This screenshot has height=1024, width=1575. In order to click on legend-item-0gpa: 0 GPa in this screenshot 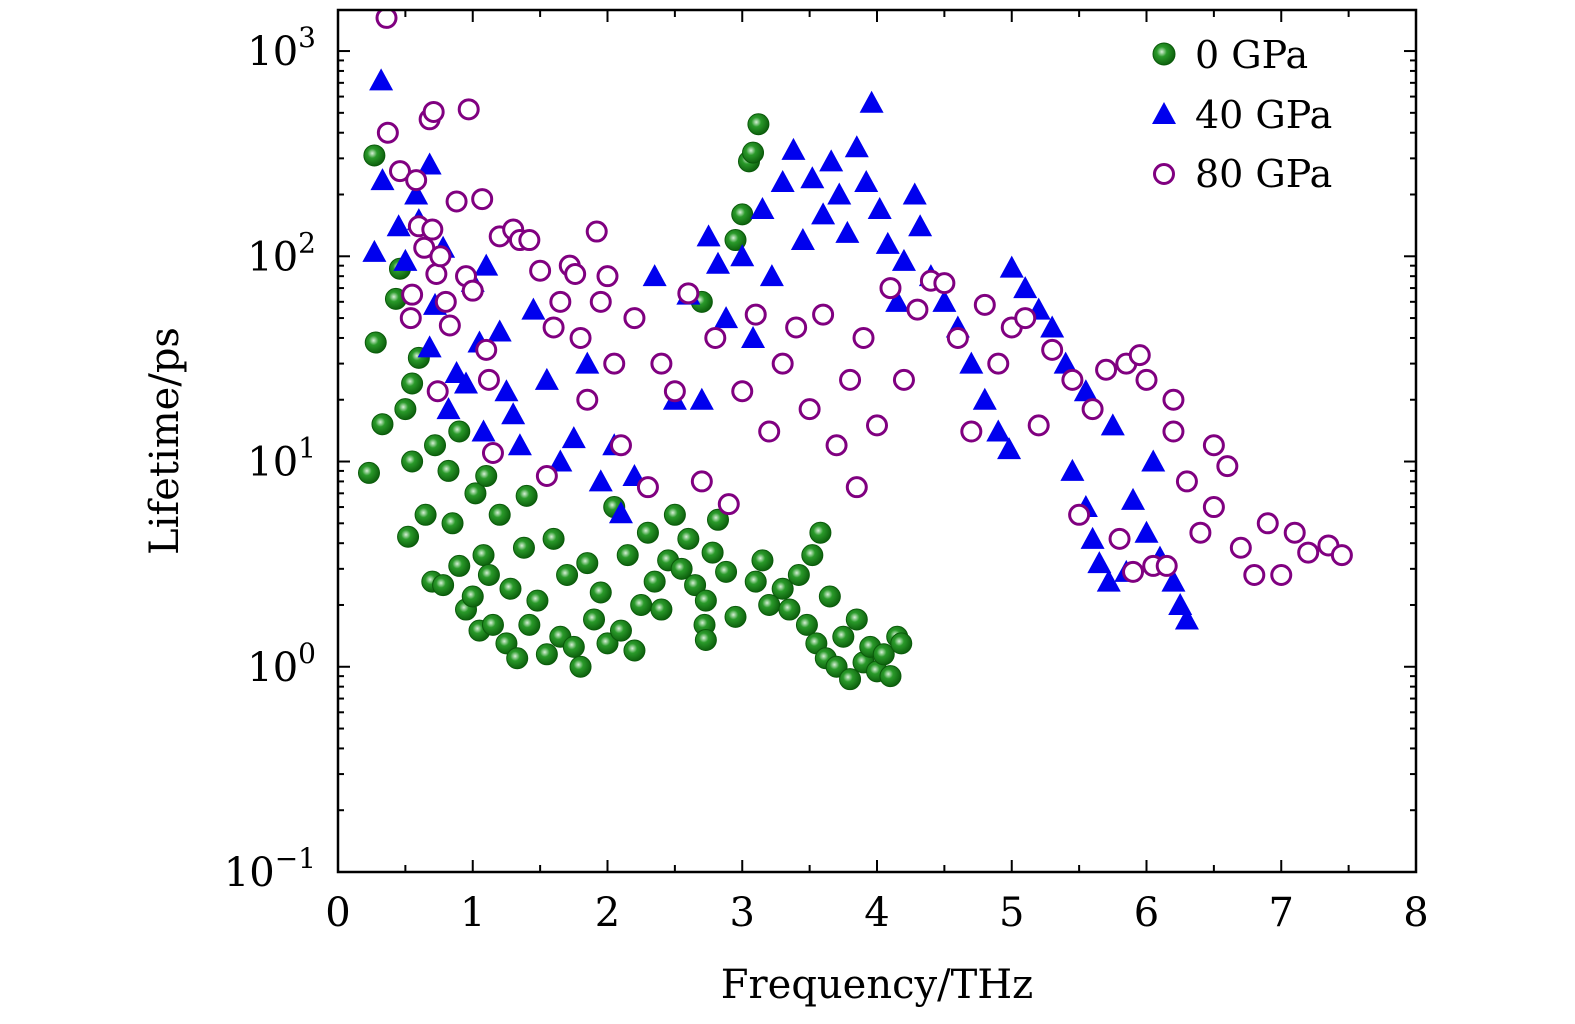, I will do `click(1230, 55)`.